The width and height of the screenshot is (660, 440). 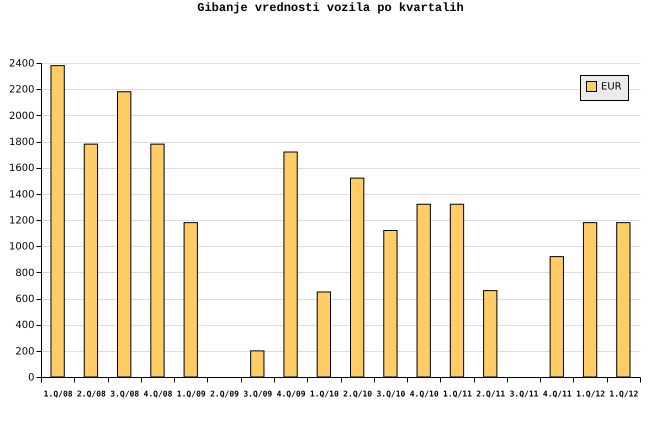 What do you see at coordinates (191, 394) in the screenshot?
I see `x-tick-label: 1.Q/09` at bounding box center [191, 394].